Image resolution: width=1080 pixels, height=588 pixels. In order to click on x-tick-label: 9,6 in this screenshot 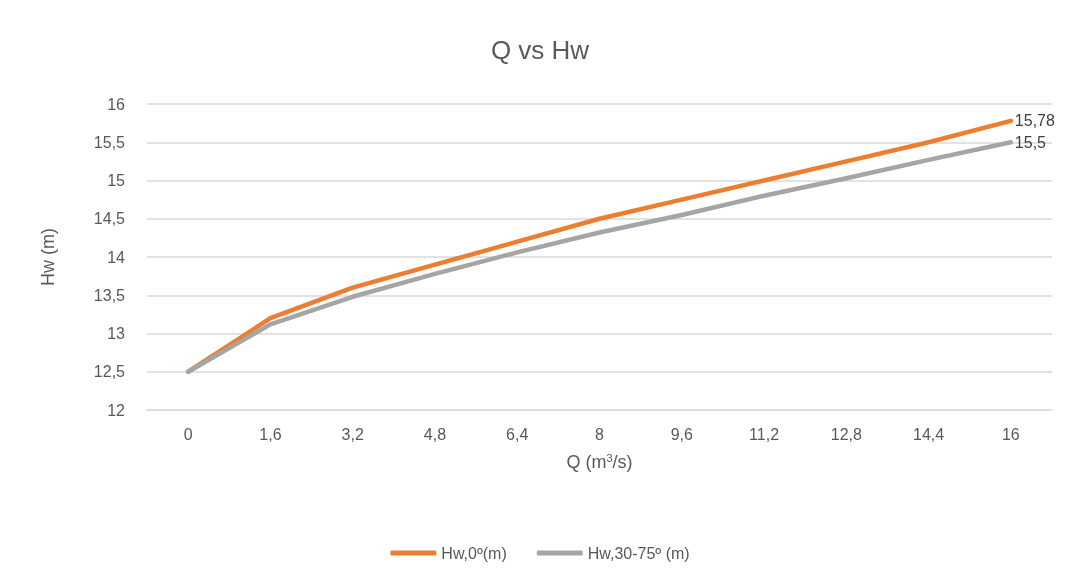, I will do `click(681, 434)`.